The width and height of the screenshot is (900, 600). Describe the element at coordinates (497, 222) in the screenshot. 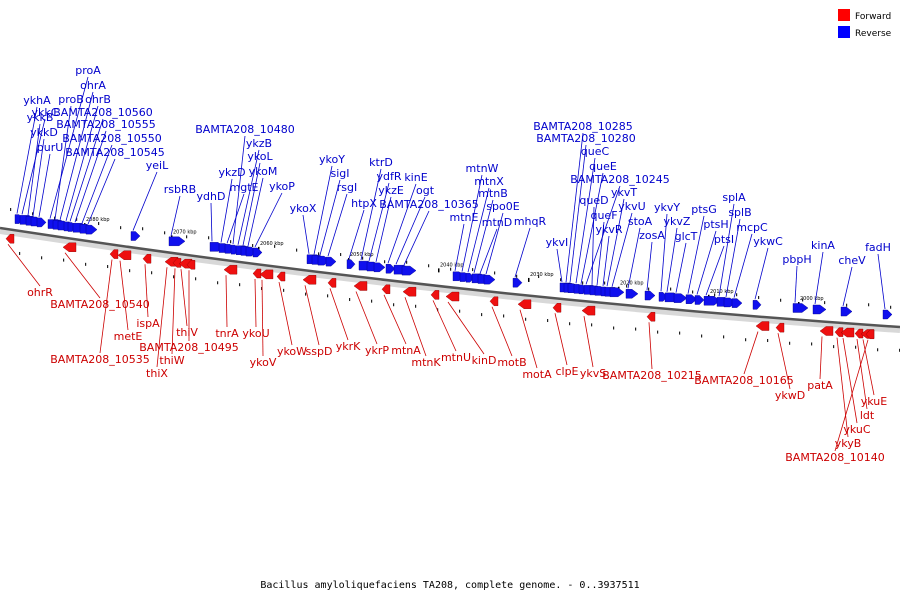

I see `gene-label: mtnD` at that location.